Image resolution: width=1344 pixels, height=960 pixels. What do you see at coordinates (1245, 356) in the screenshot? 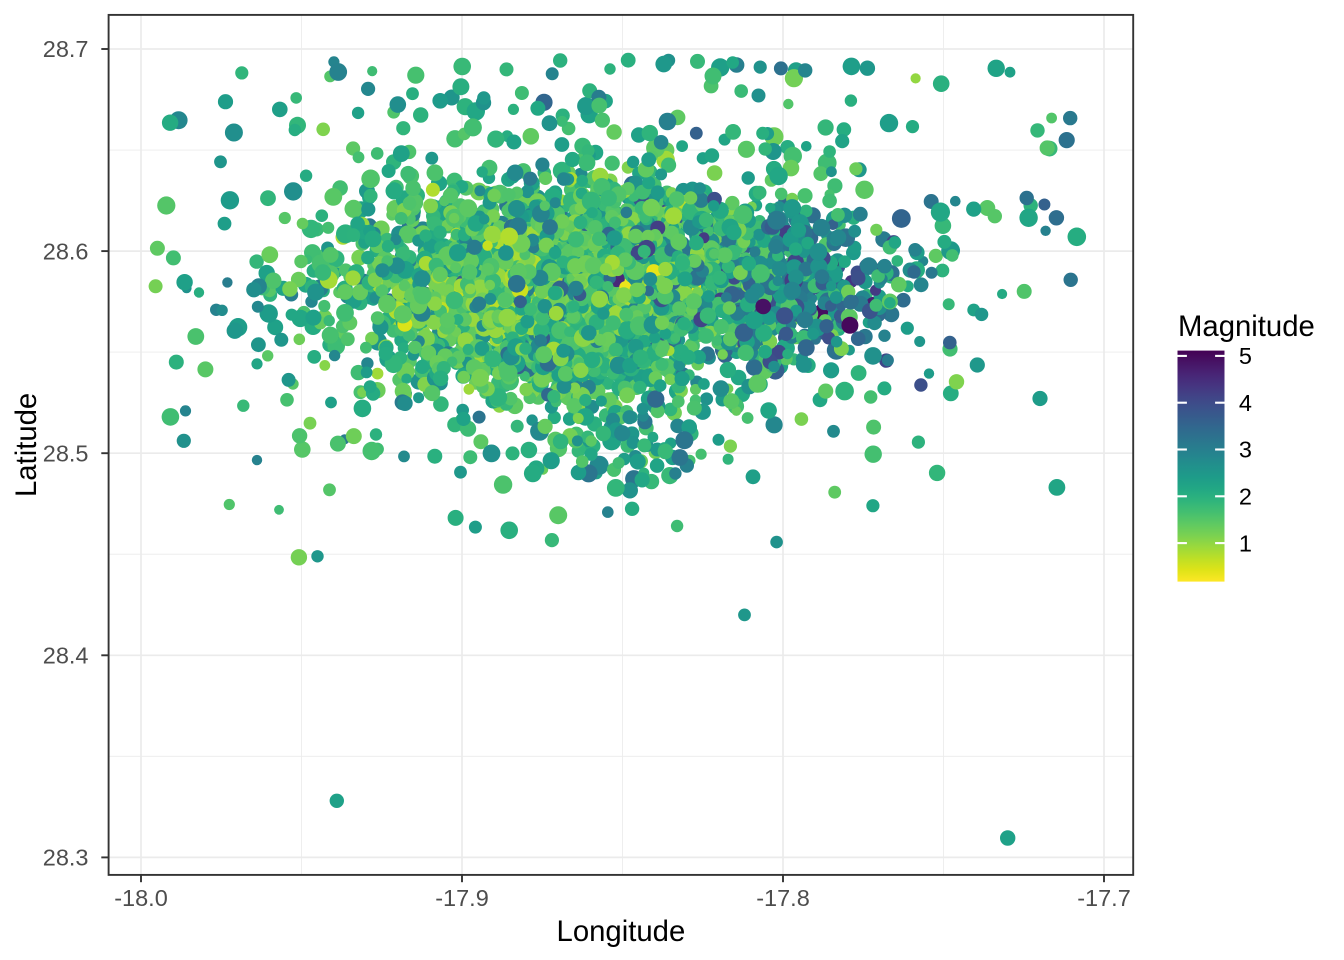
I see `svg-text: 5` at bounding box center [1245, 356].